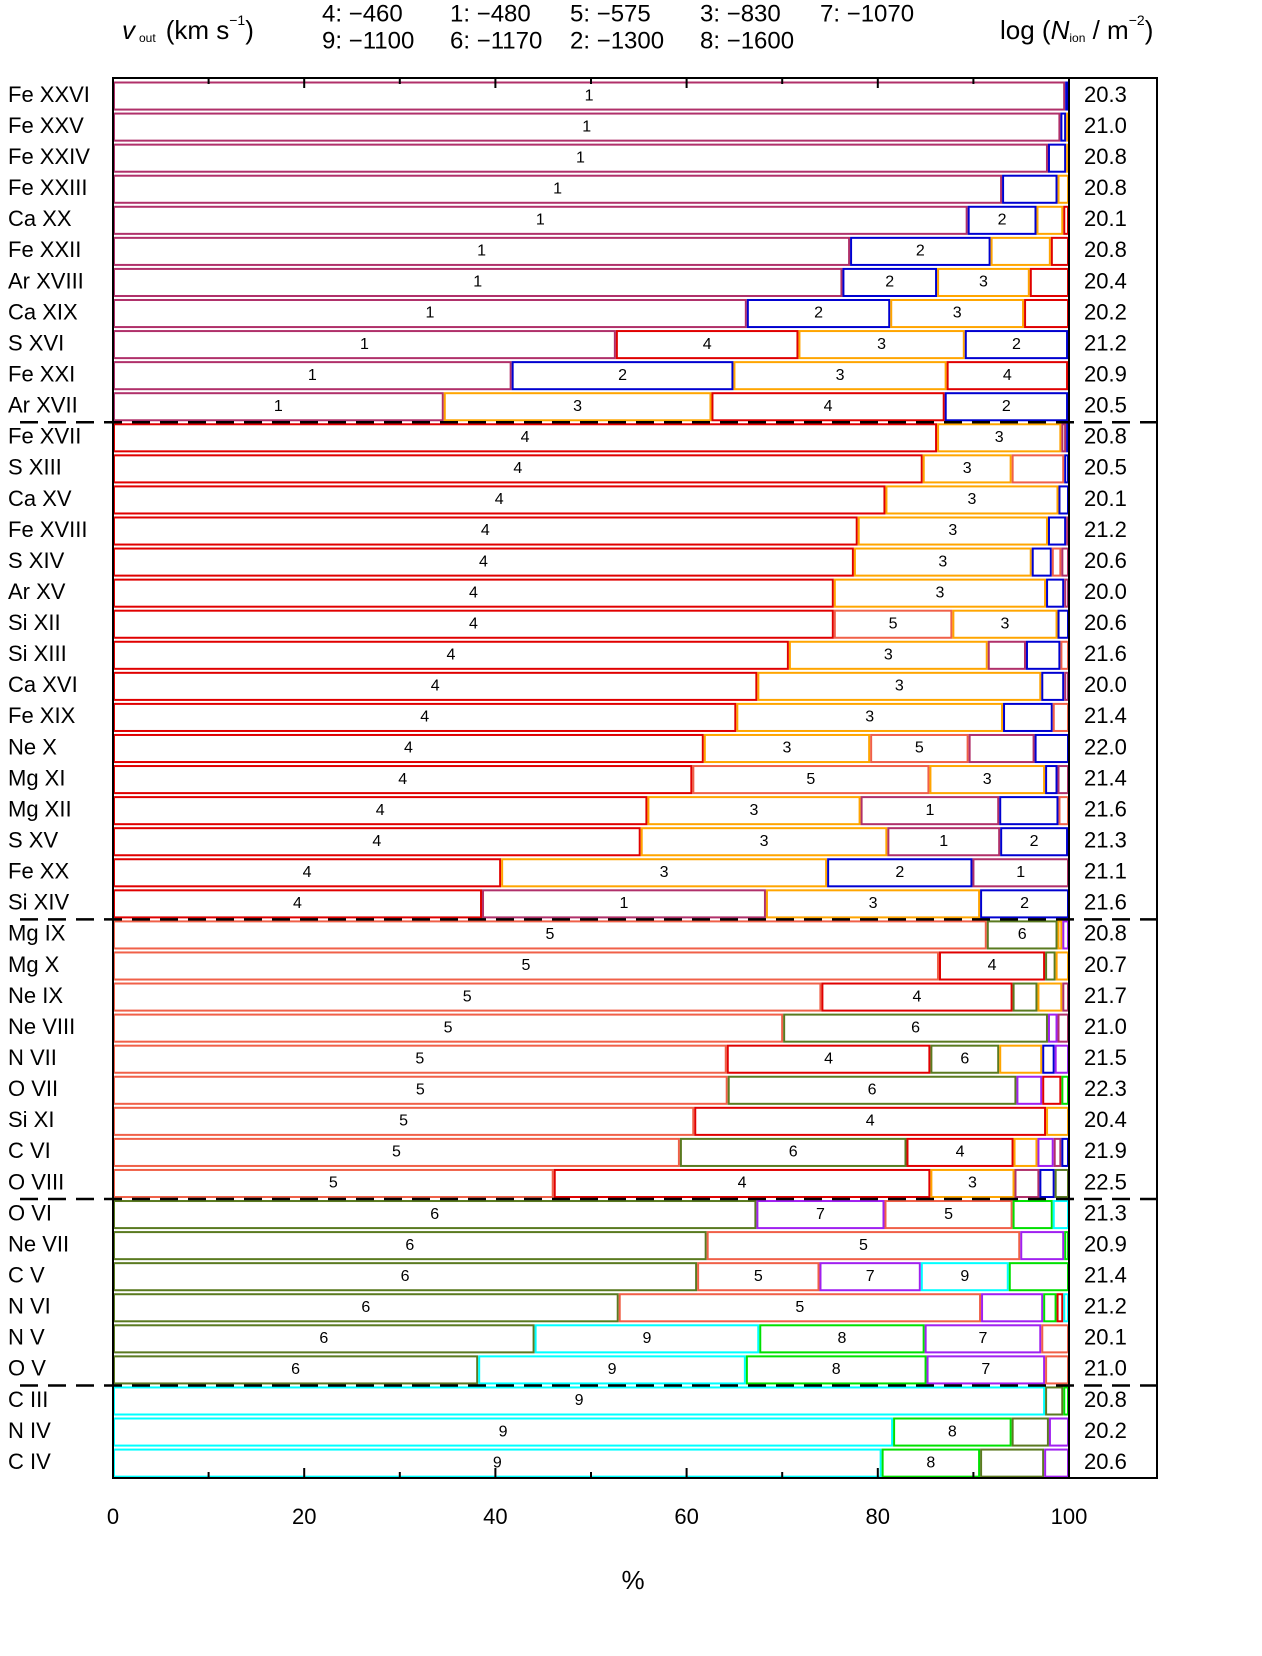  I want to click on ion-label: Ar XV, so click(37, 591).